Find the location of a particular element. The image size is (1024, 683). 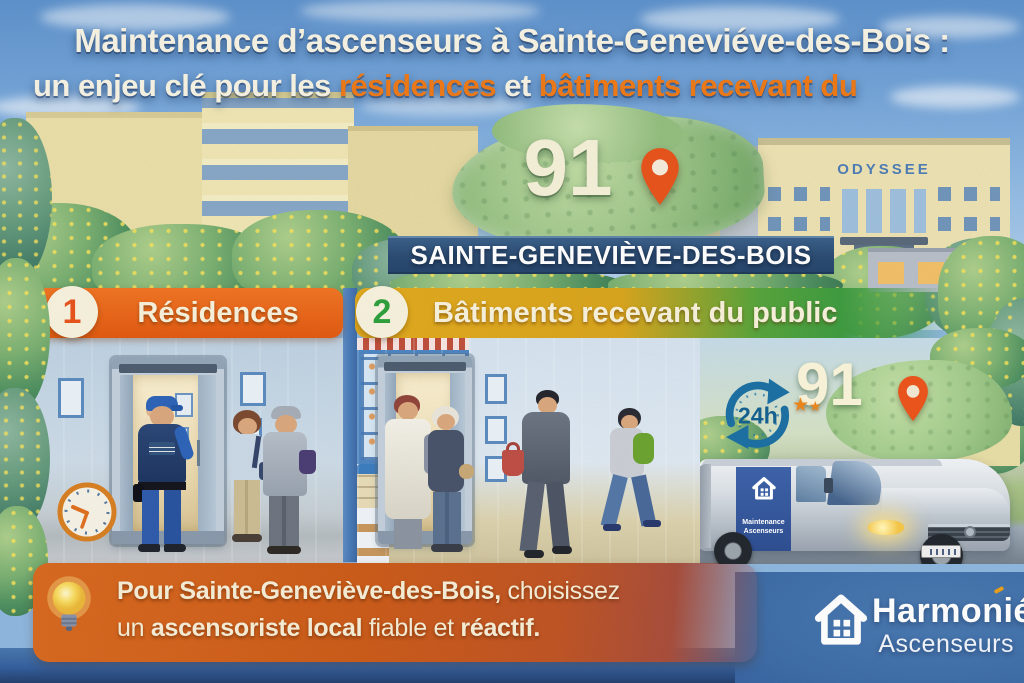

footer-text: un is located at coordinates (134, 628).